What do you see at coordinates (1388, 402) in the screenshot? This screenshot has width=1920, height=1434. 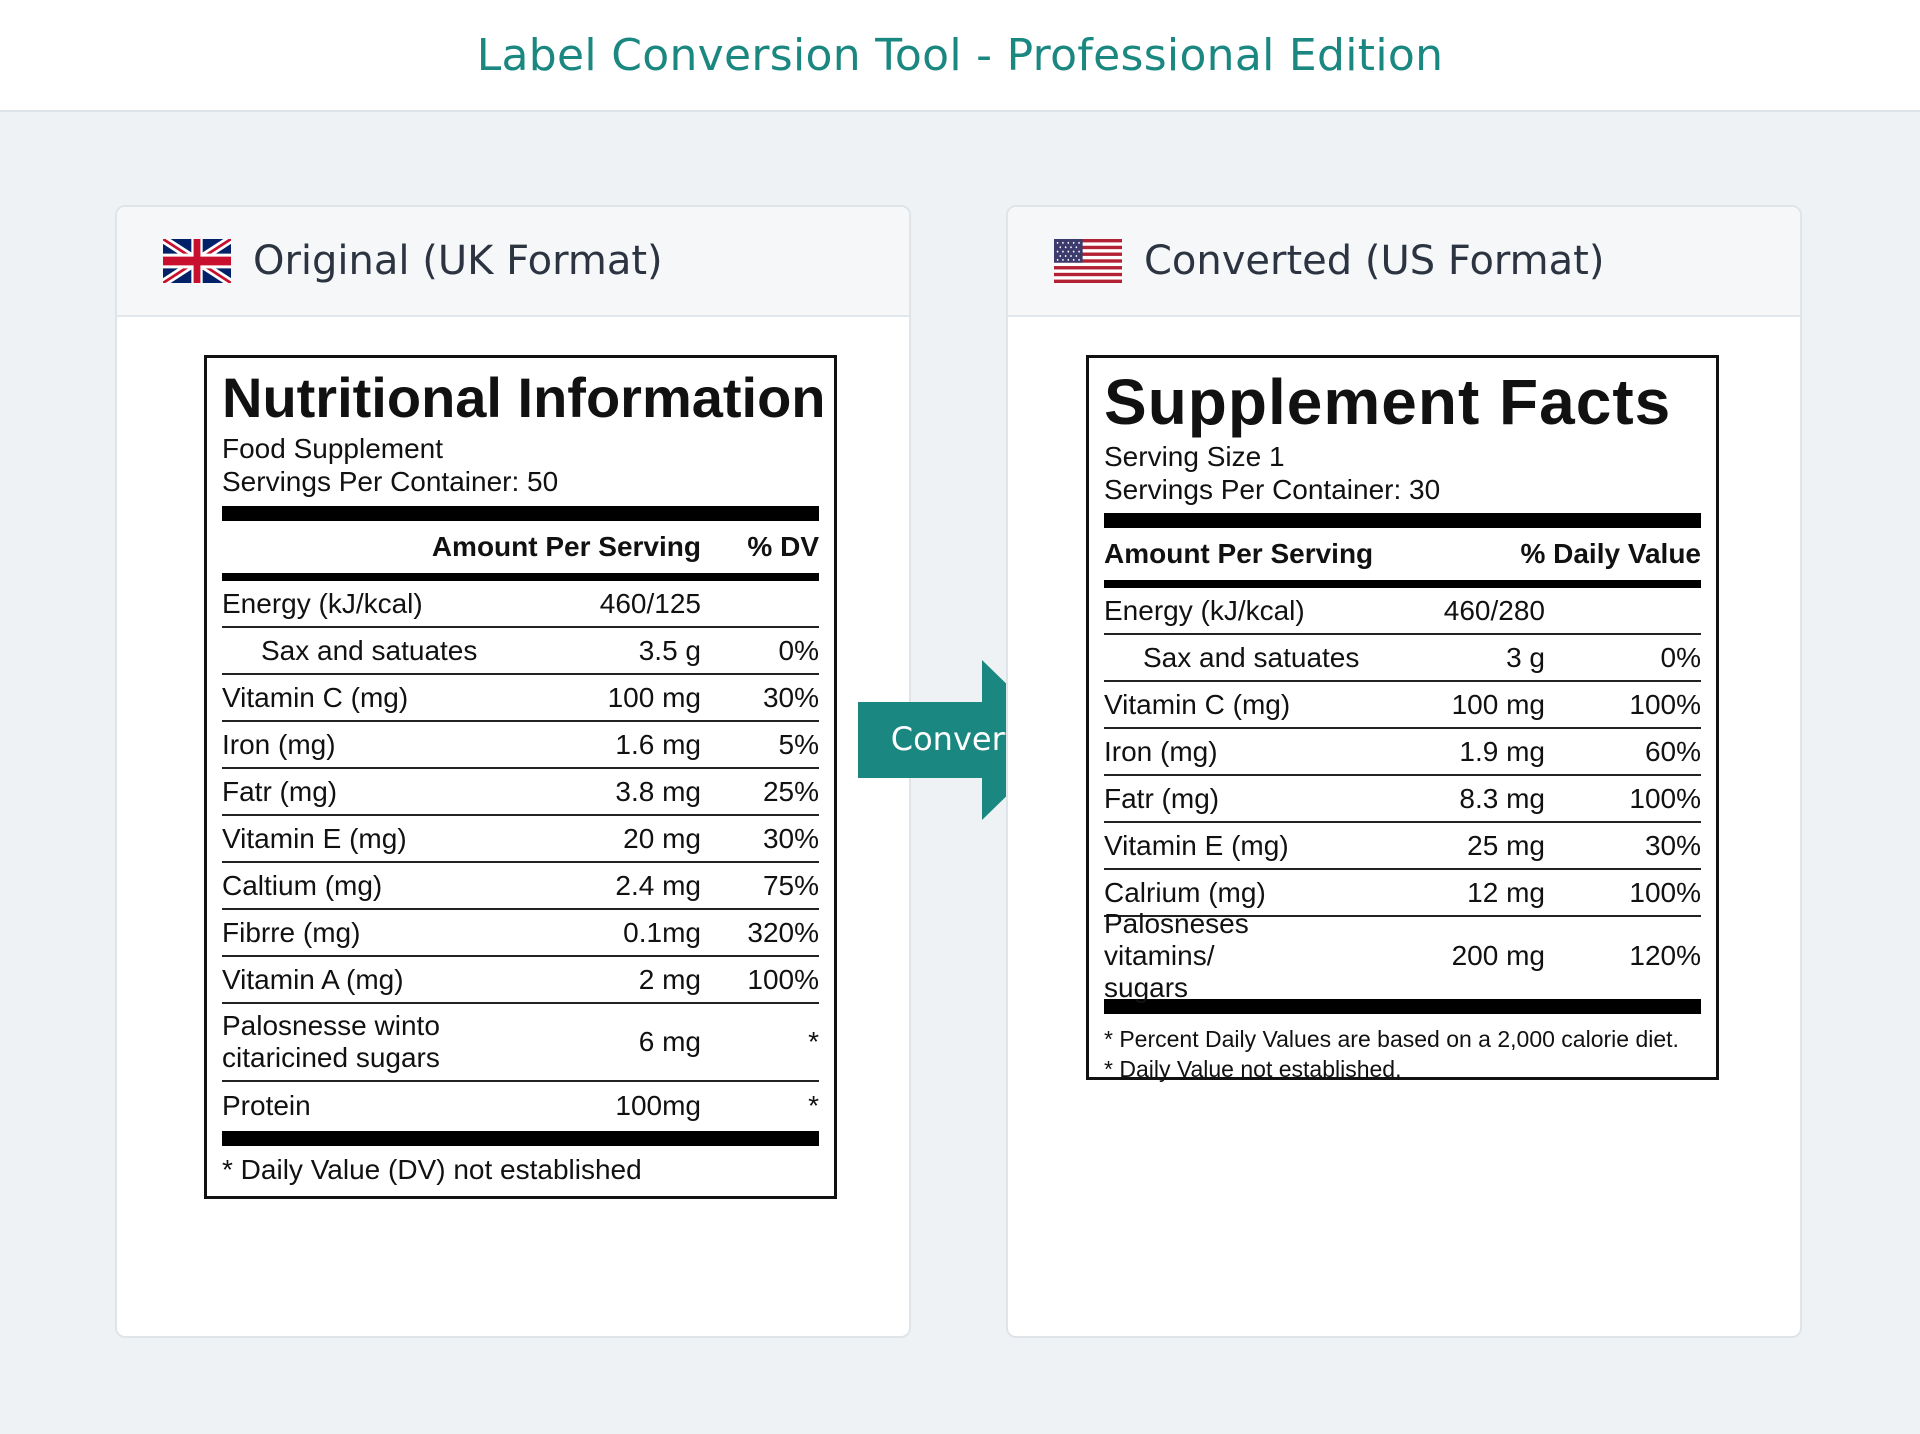 I see `label-title: Supplement Facts` at bounding box center [1388, 402].